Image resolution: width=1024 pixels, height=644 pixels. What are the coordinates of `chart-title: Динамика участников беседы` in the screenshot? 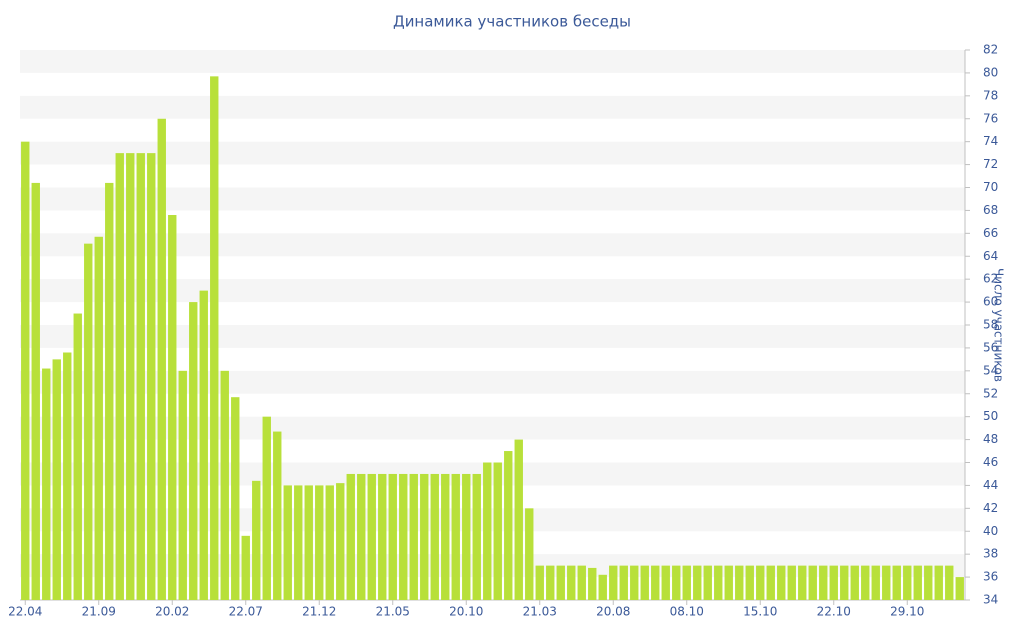 It's located at (512, 22).